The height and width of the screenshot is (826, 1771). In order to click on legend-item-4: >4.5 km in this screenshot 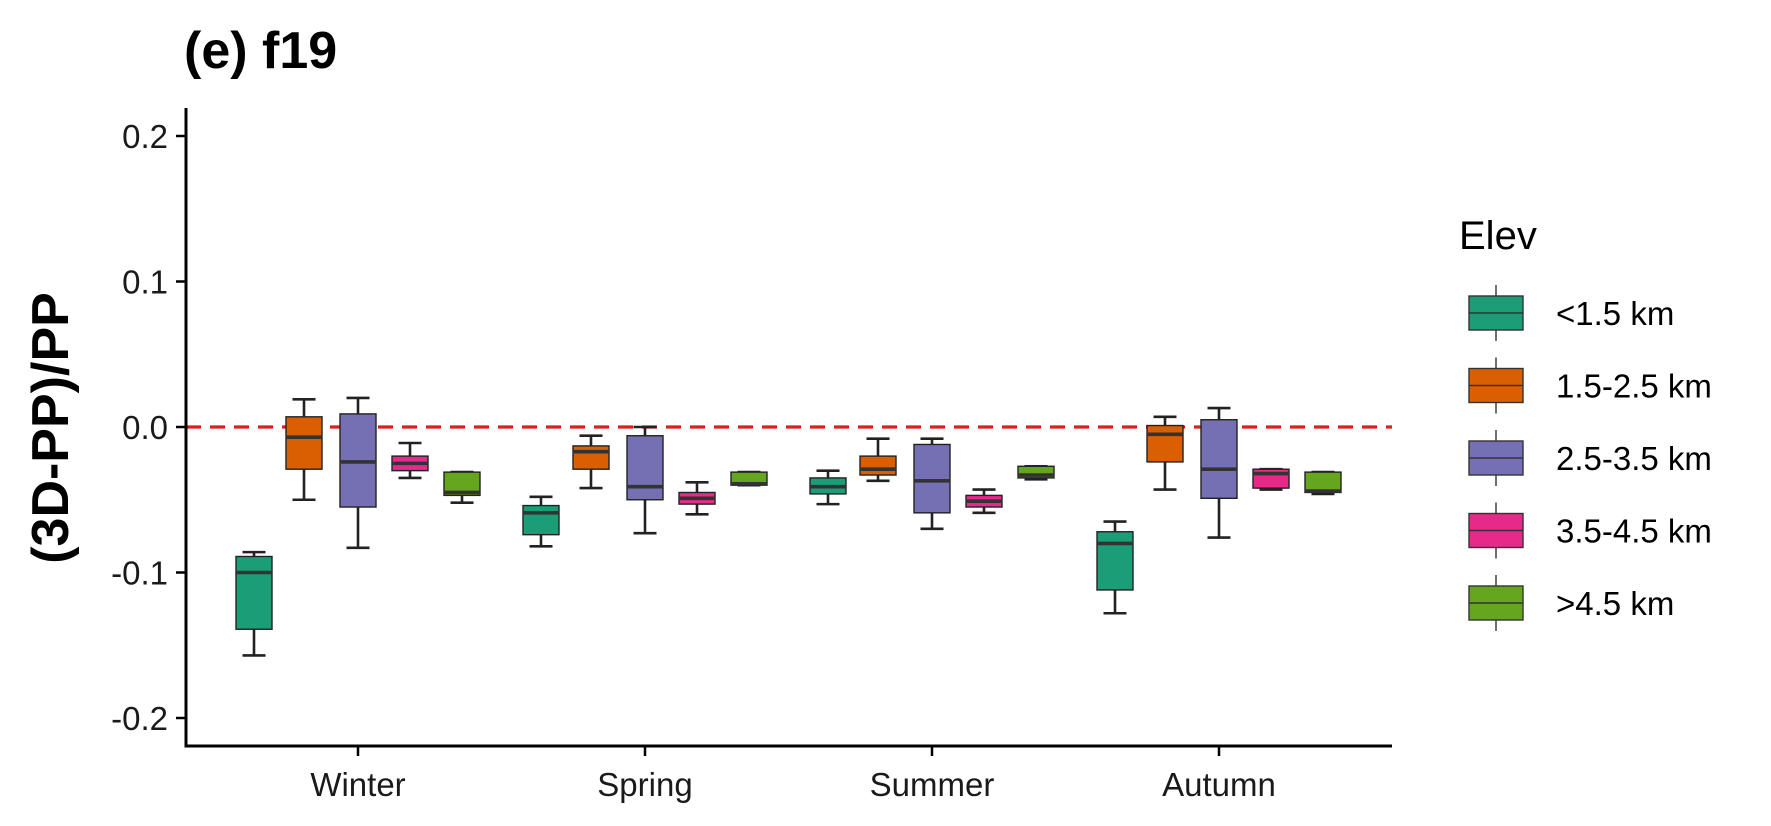, I will do `click(1571, 603)`.